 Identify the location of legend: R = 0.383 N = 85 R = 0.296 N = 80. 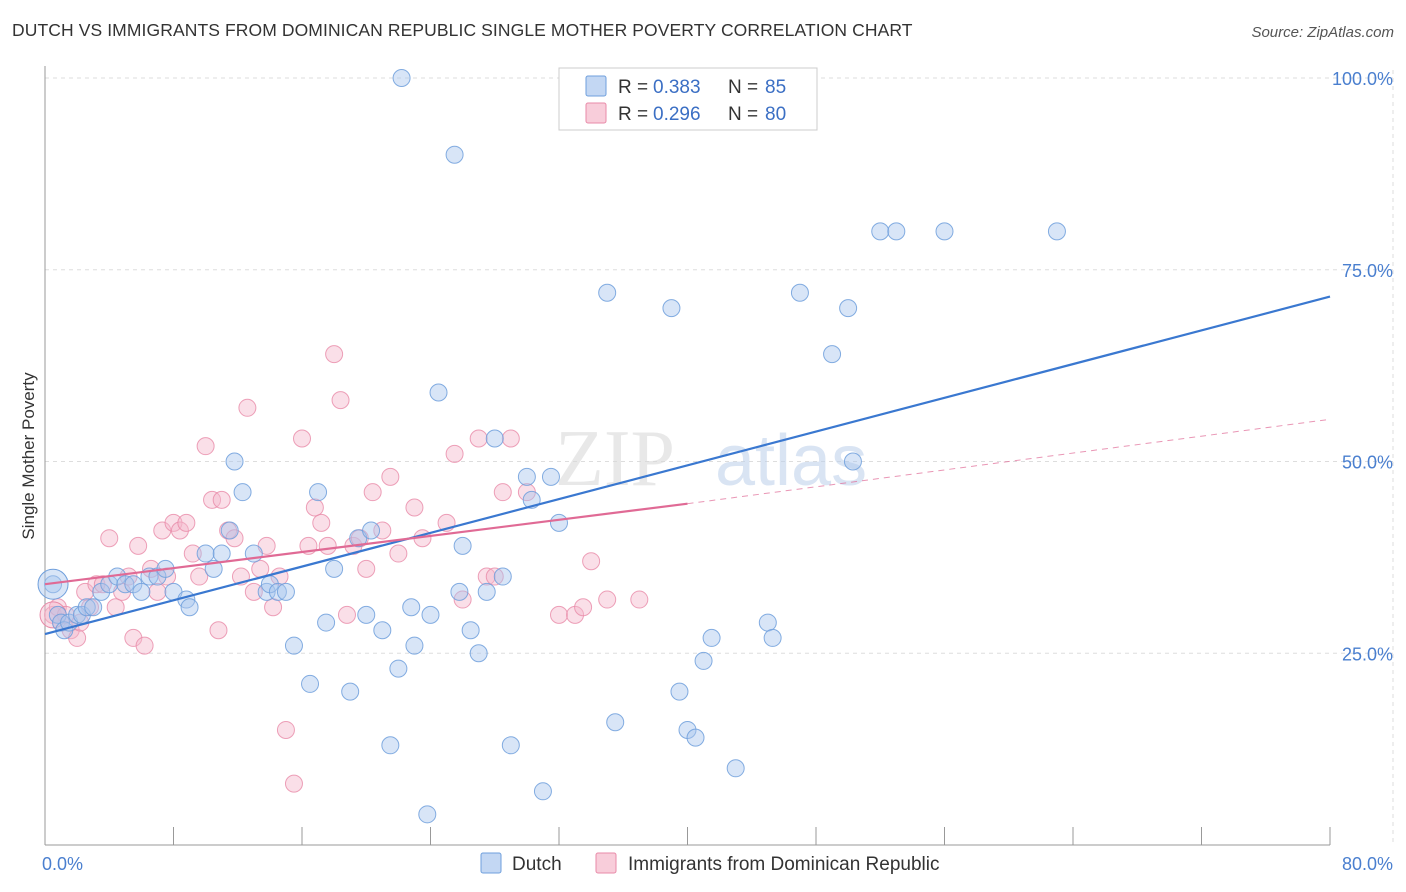
(688, 99).